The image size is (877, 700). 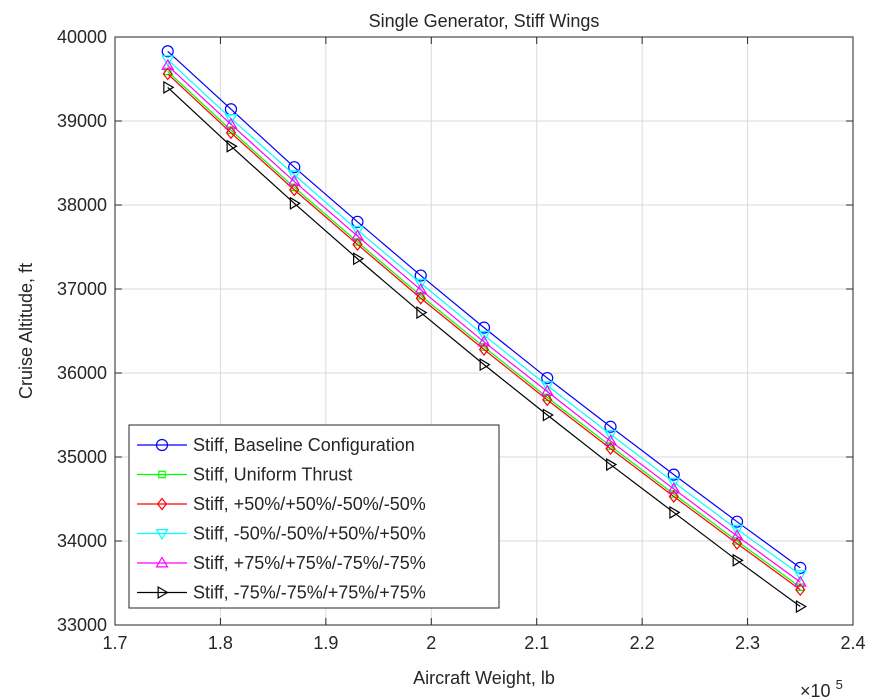 What do you see at coordinates (642, 643) in the screenshot?
I see `x-tick-label: 2.2` at bounding box center [642, 643].